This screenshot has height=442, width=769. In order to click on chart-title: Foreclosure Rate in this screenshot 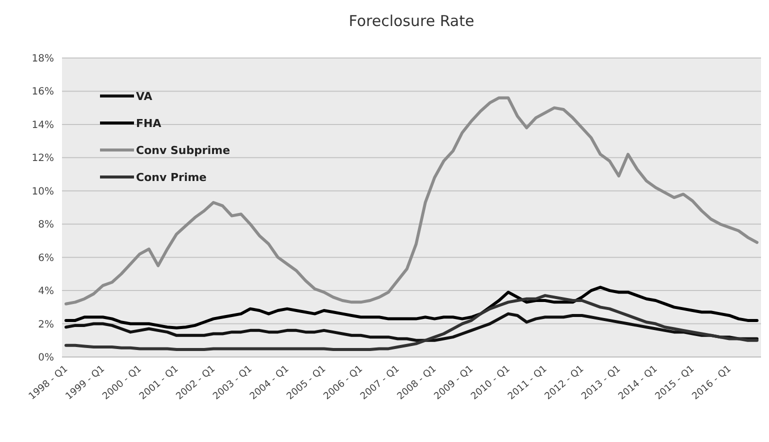, I will do `click(411, 21)`.